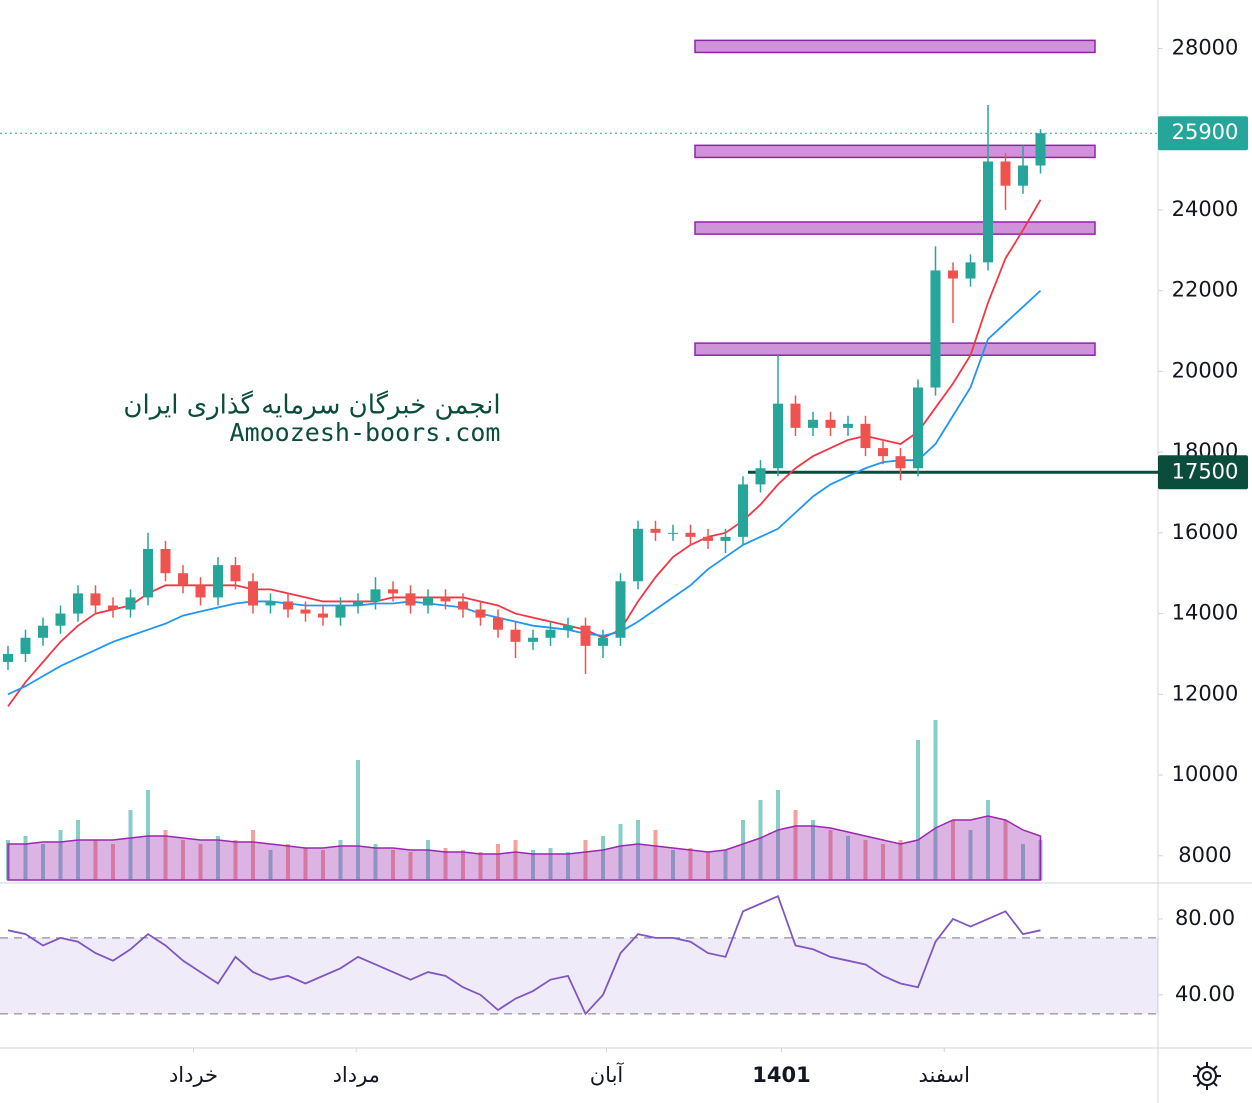  What do you see at coordinates (944, 1075) in the screenshot?
I see `x-tick-label: اسفند` at bounding box center [944, 1075].